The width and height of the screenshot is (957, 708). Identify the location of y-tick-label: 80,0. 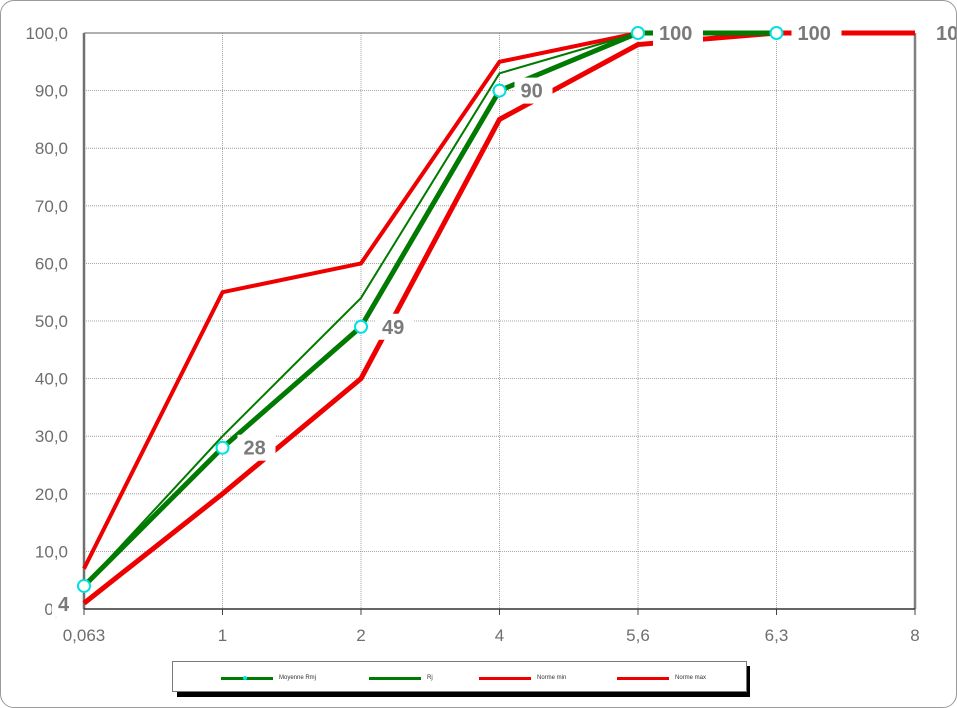
(51, 148).